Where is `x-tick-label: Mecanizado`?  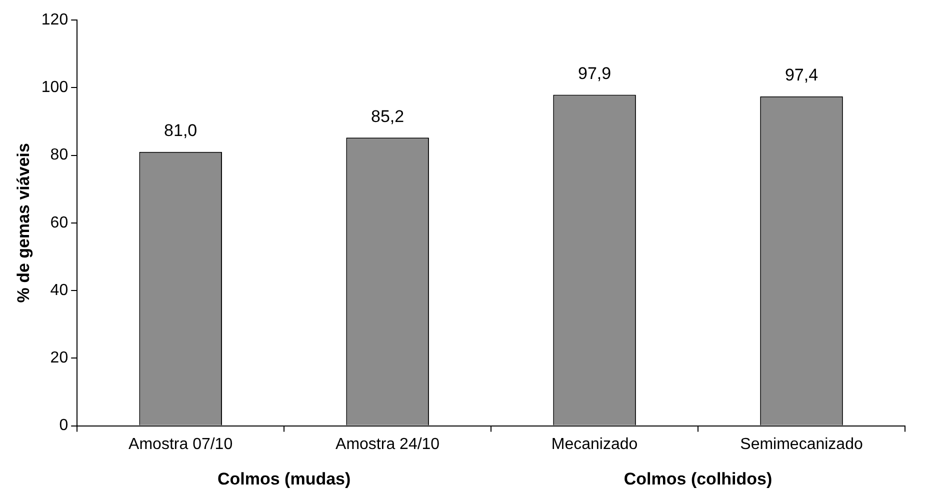
x-tick-label: Mecanizado is located at coordinates (594, 444).